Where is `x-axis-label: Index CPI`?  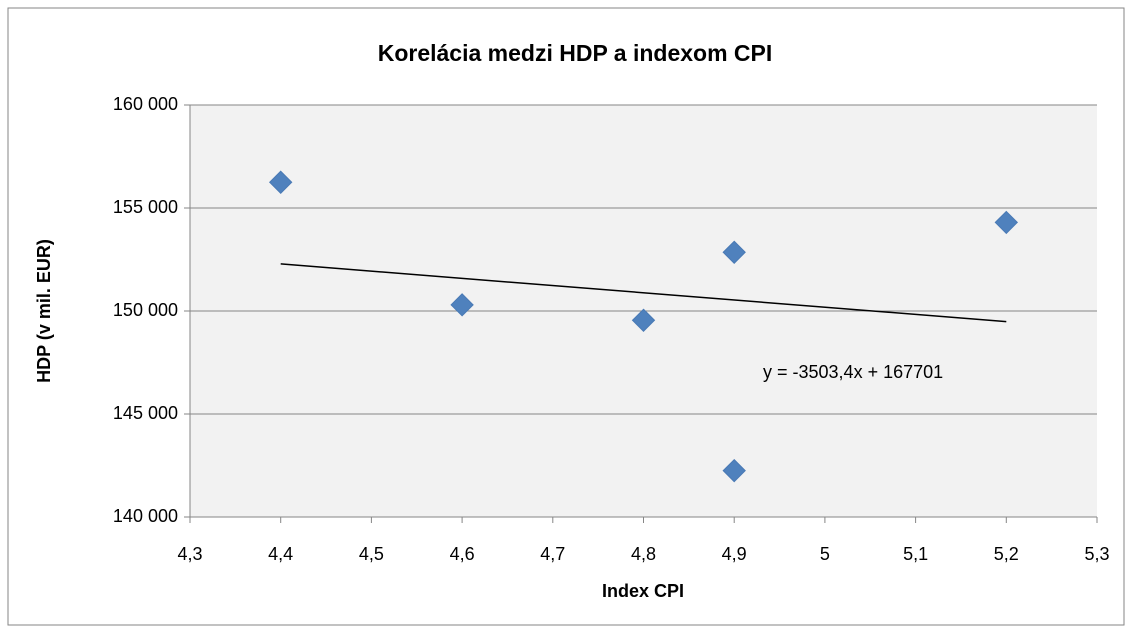
x-axis-label: Index CPI is located at coordinates (643, 591).